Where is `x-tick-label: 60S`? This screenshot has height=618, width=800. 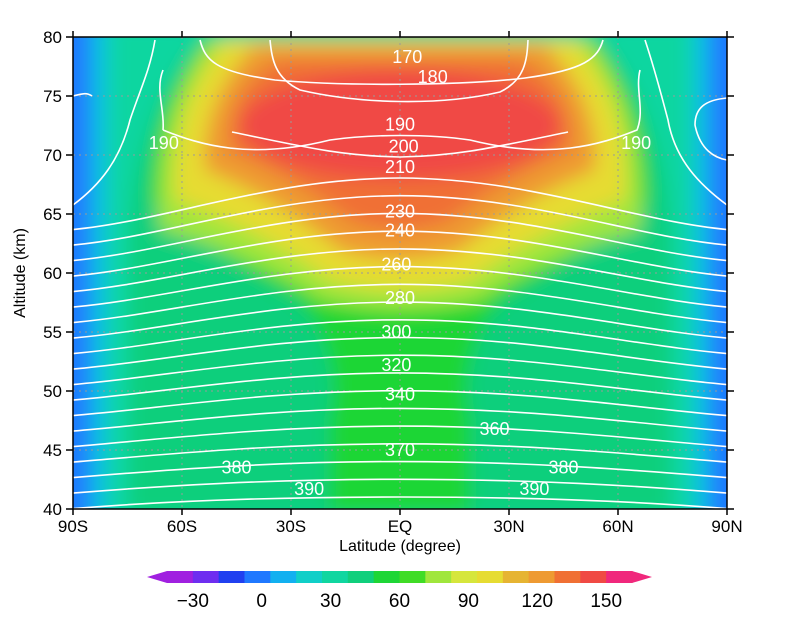
x-tick-label: 60S is located at coordinates (182, 526).